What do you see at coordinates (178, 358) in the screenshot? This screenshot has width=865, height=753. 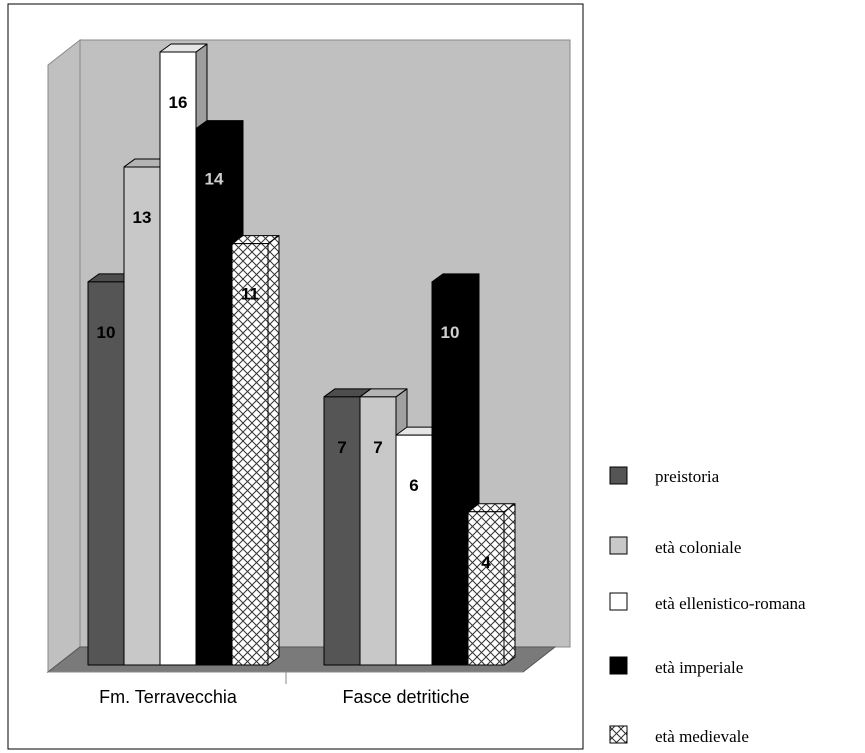 I see `bar-fm-terravecchia-eta-ellenistico-romana-front` at bounding box center [178, 358].